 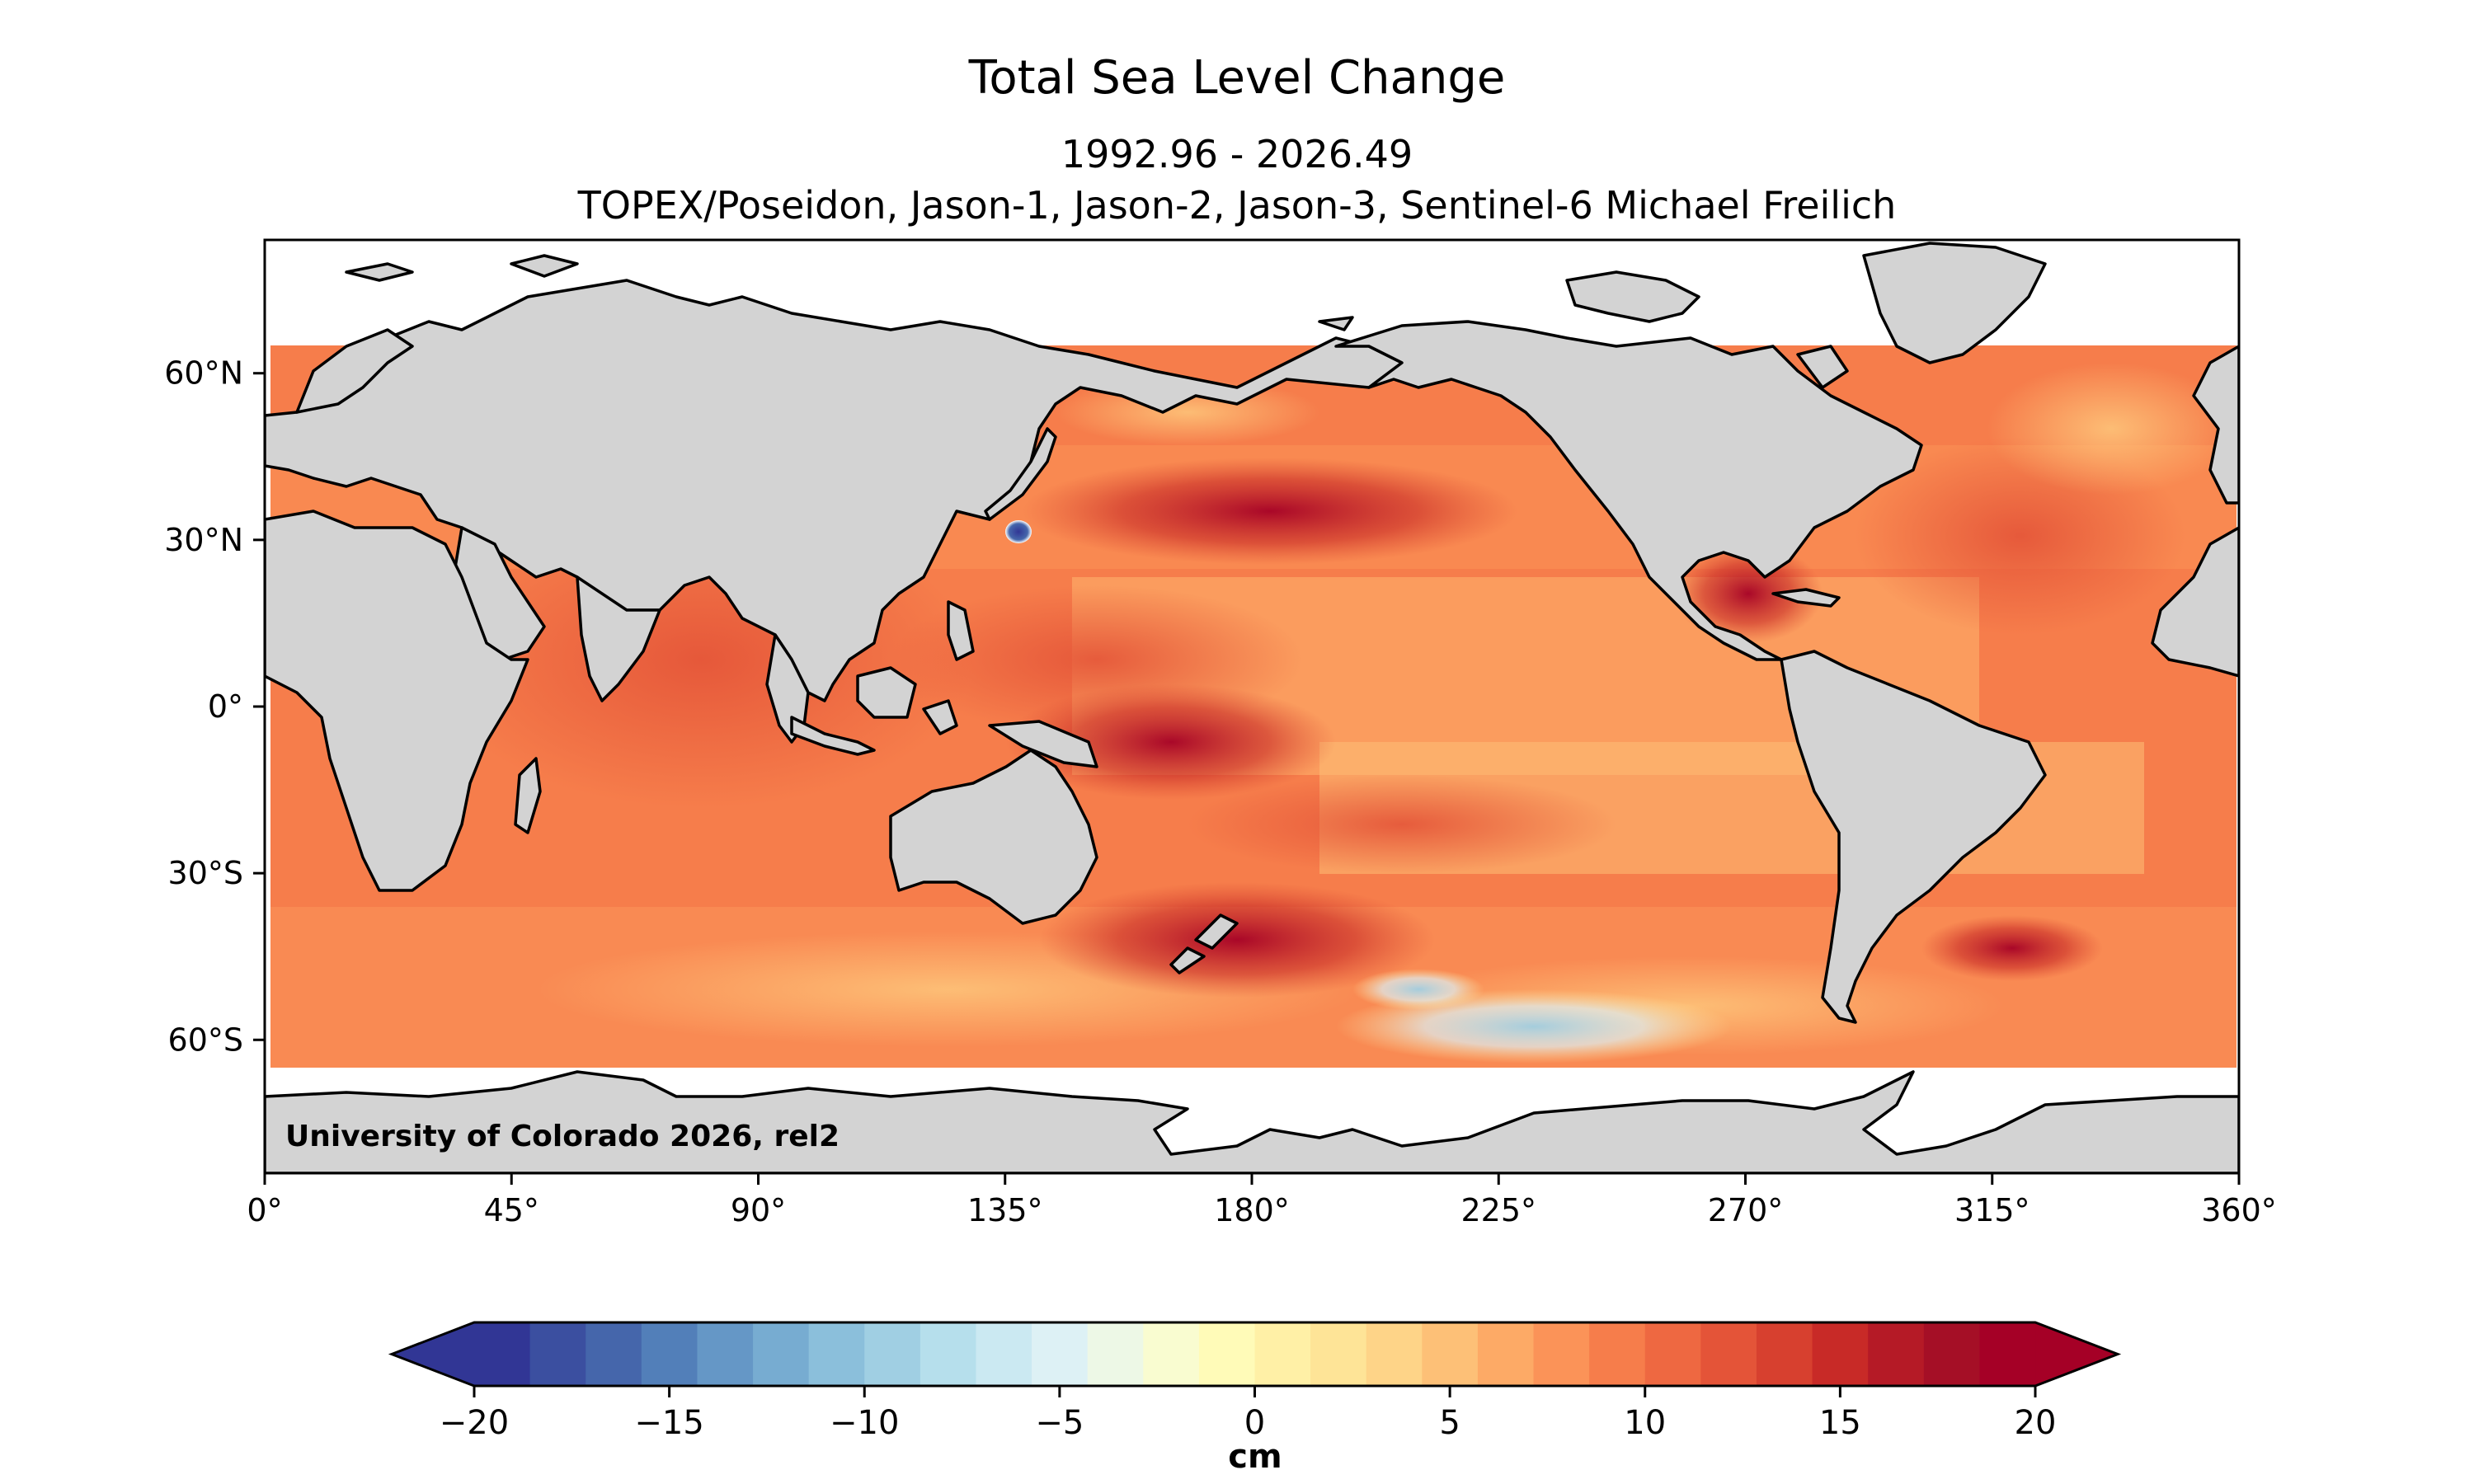 What do you see at coordinates (1254, 1423) in the screenshot?
I see `colorbar-tick-label: 0` at bounding box center [1254, 1423].